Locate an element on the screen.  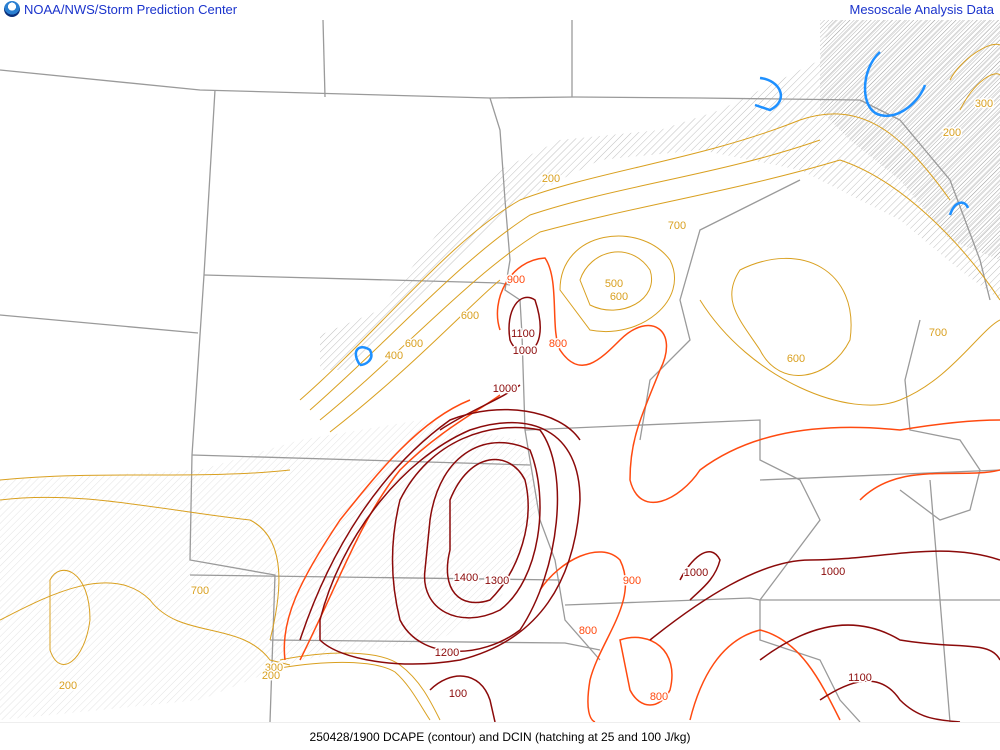
contour-label: 100 is located at coordinates (458, 694).